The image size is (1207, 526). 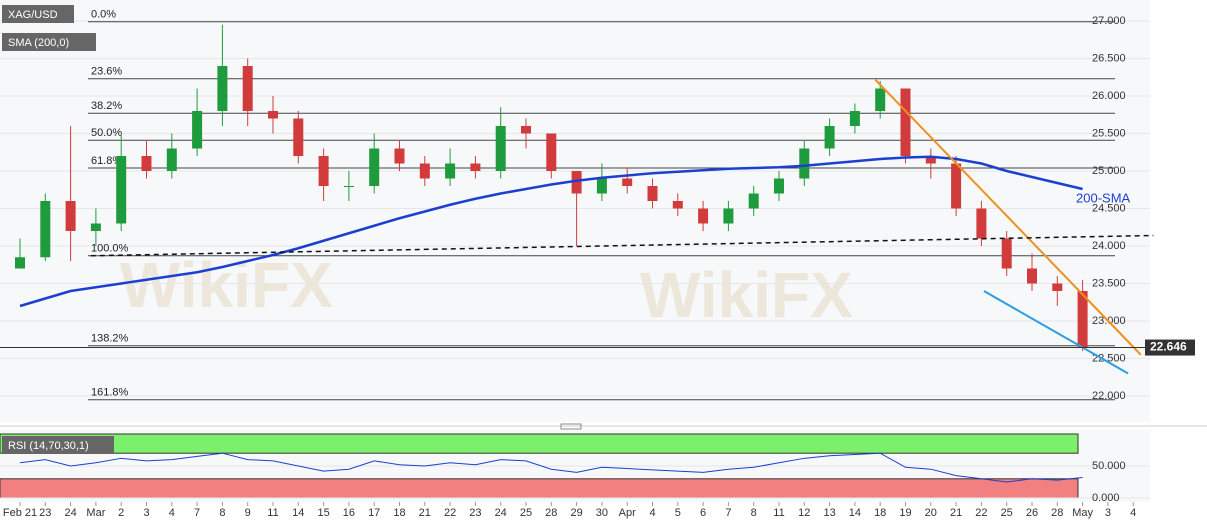 What do you see at coordinates (746, 295) in the screenshot?
I see `watermark: WikiFX` at bounding box center [746, 295].